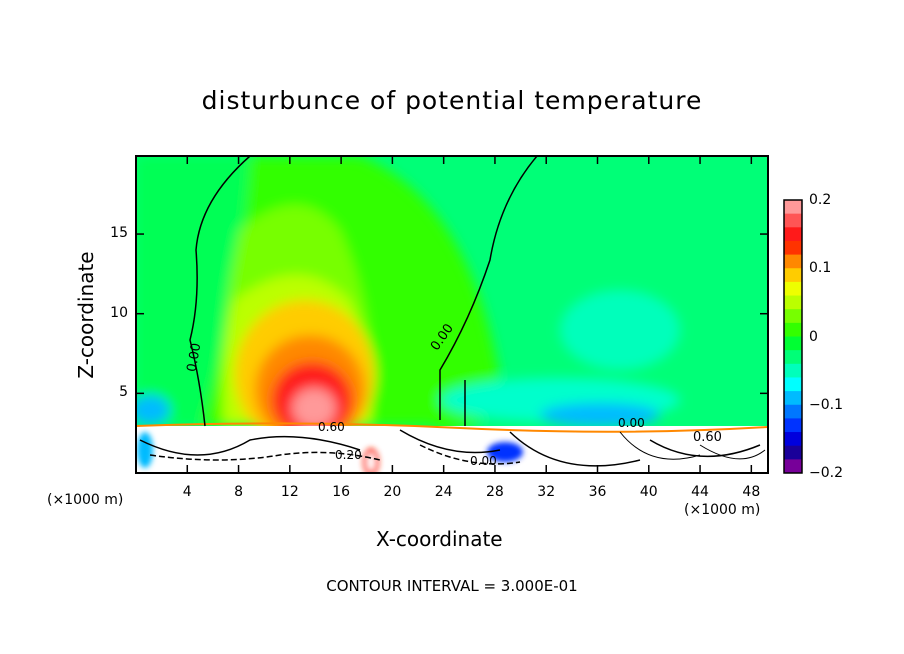 The width and height of the screenshot is (904, 654). I want to click on contour-interval: CONTOUR INTERVAL = 3.000E-01, so click(452, 586).